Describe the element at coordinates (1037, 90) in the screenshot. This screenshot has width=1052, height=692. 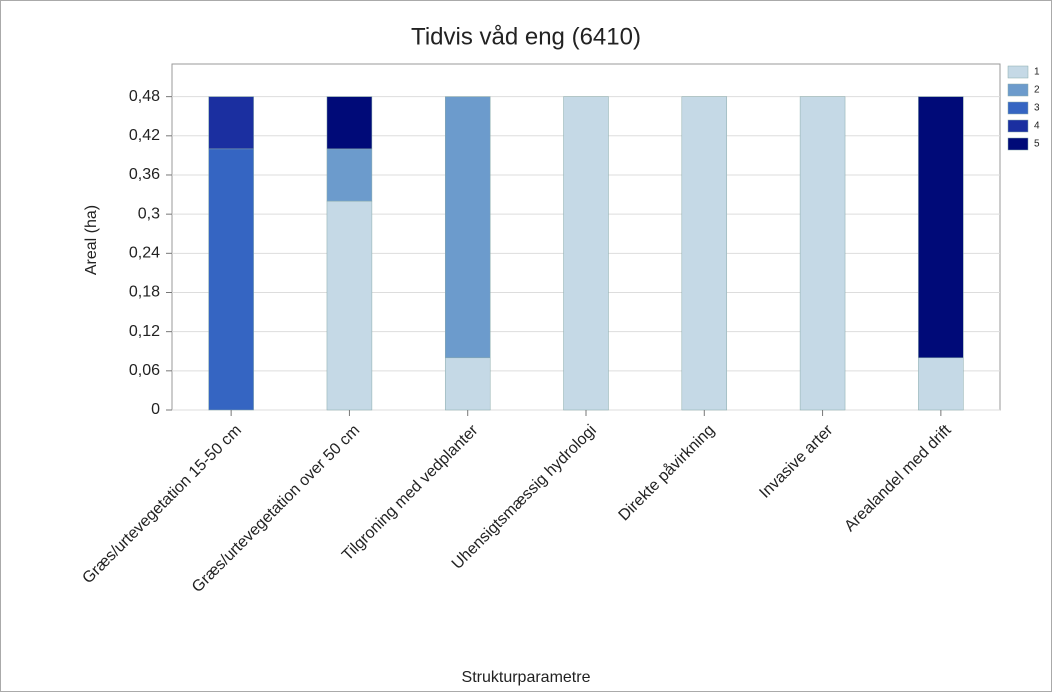
I see `legend-label: 2` at that location.